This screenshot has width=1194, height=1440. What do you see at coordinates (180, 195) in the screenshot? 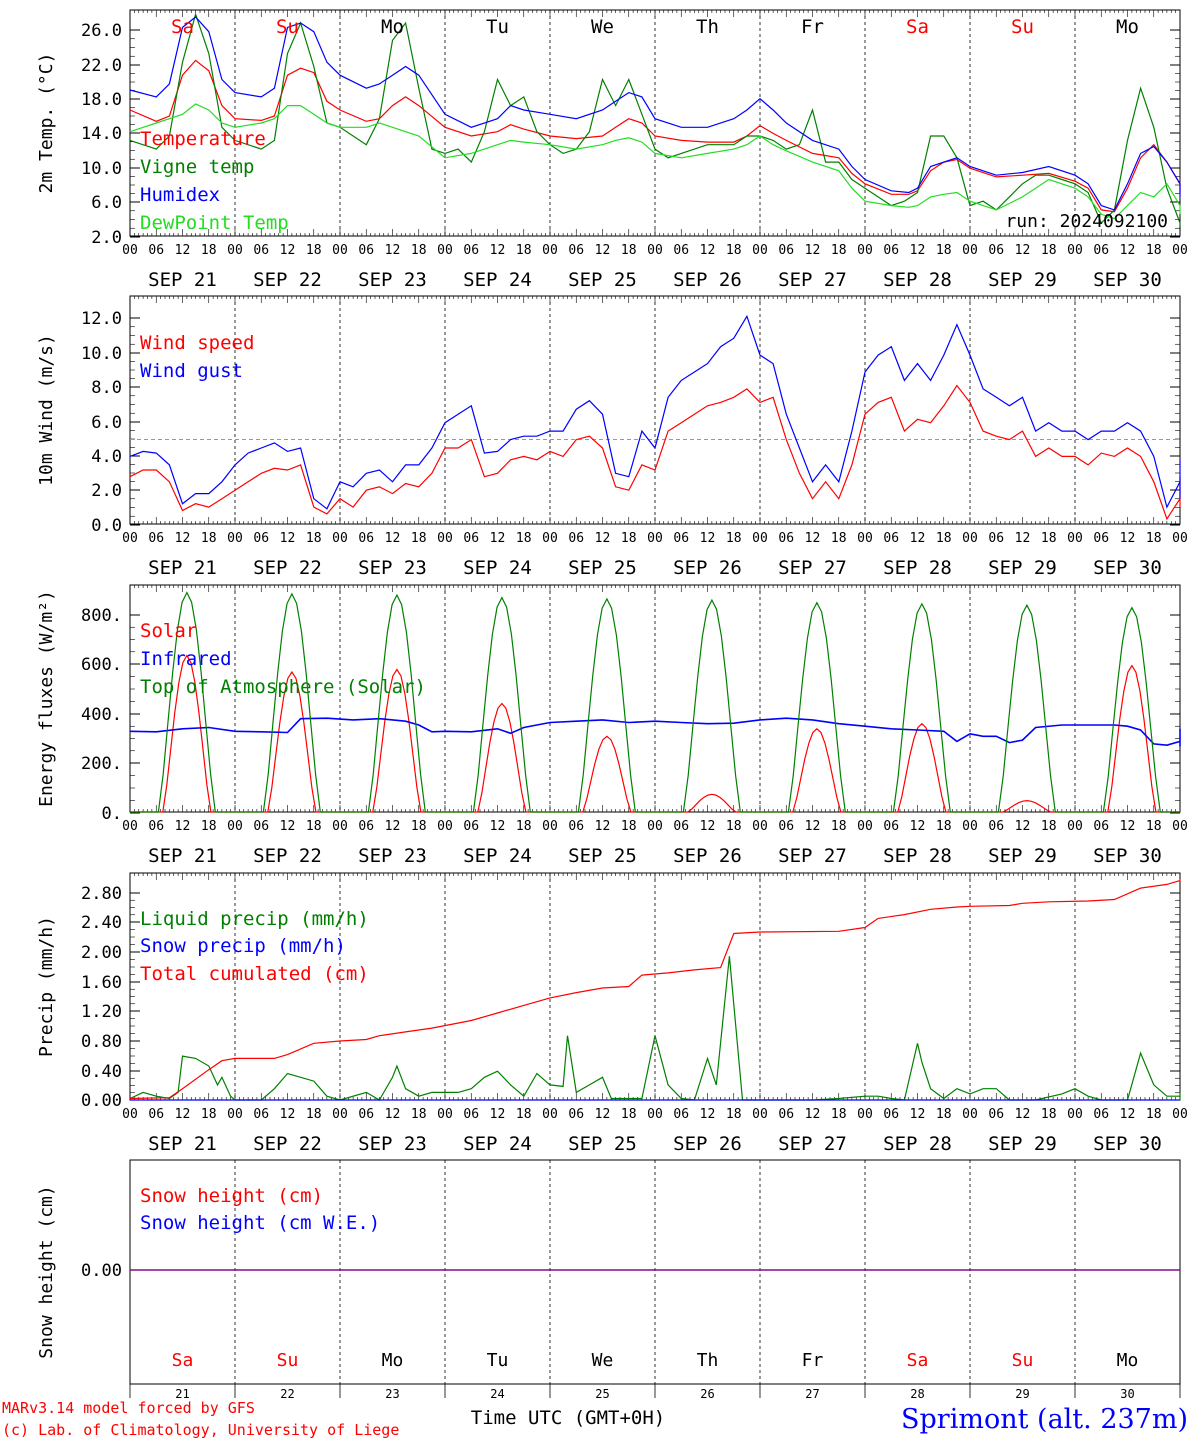
I see `legend-entry: Humidex` at bounding box center [180, 195].